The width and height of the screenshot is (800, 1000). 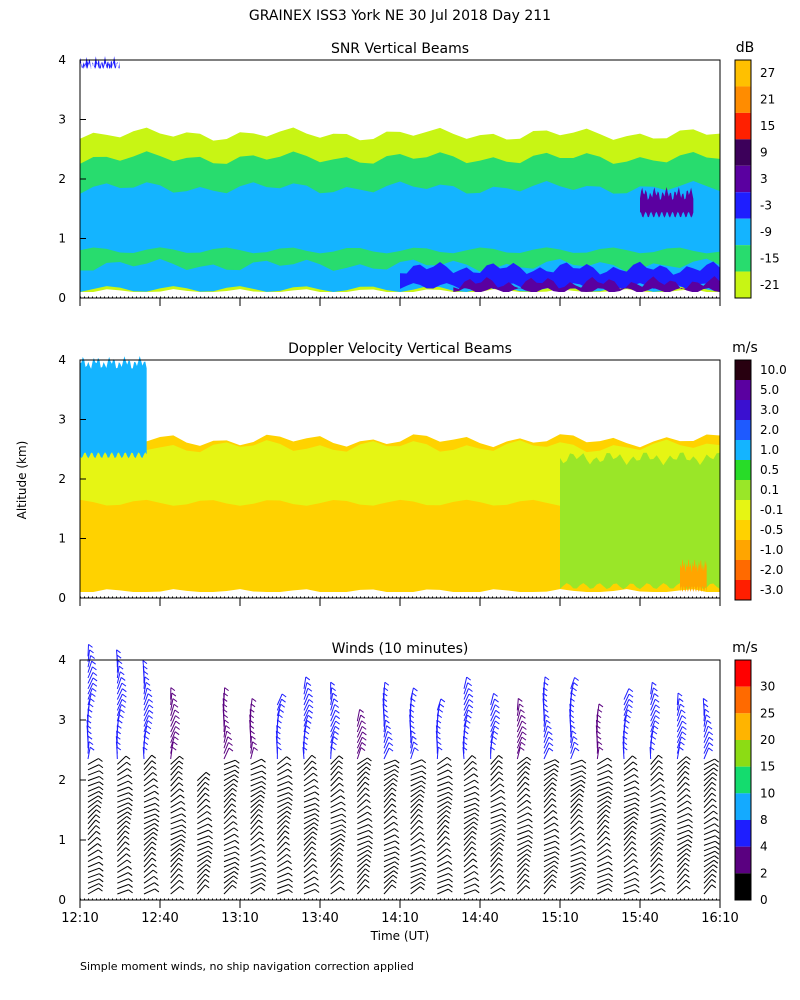 I want to click on colorbar-label: 0.1, so click(x=769, y=490).